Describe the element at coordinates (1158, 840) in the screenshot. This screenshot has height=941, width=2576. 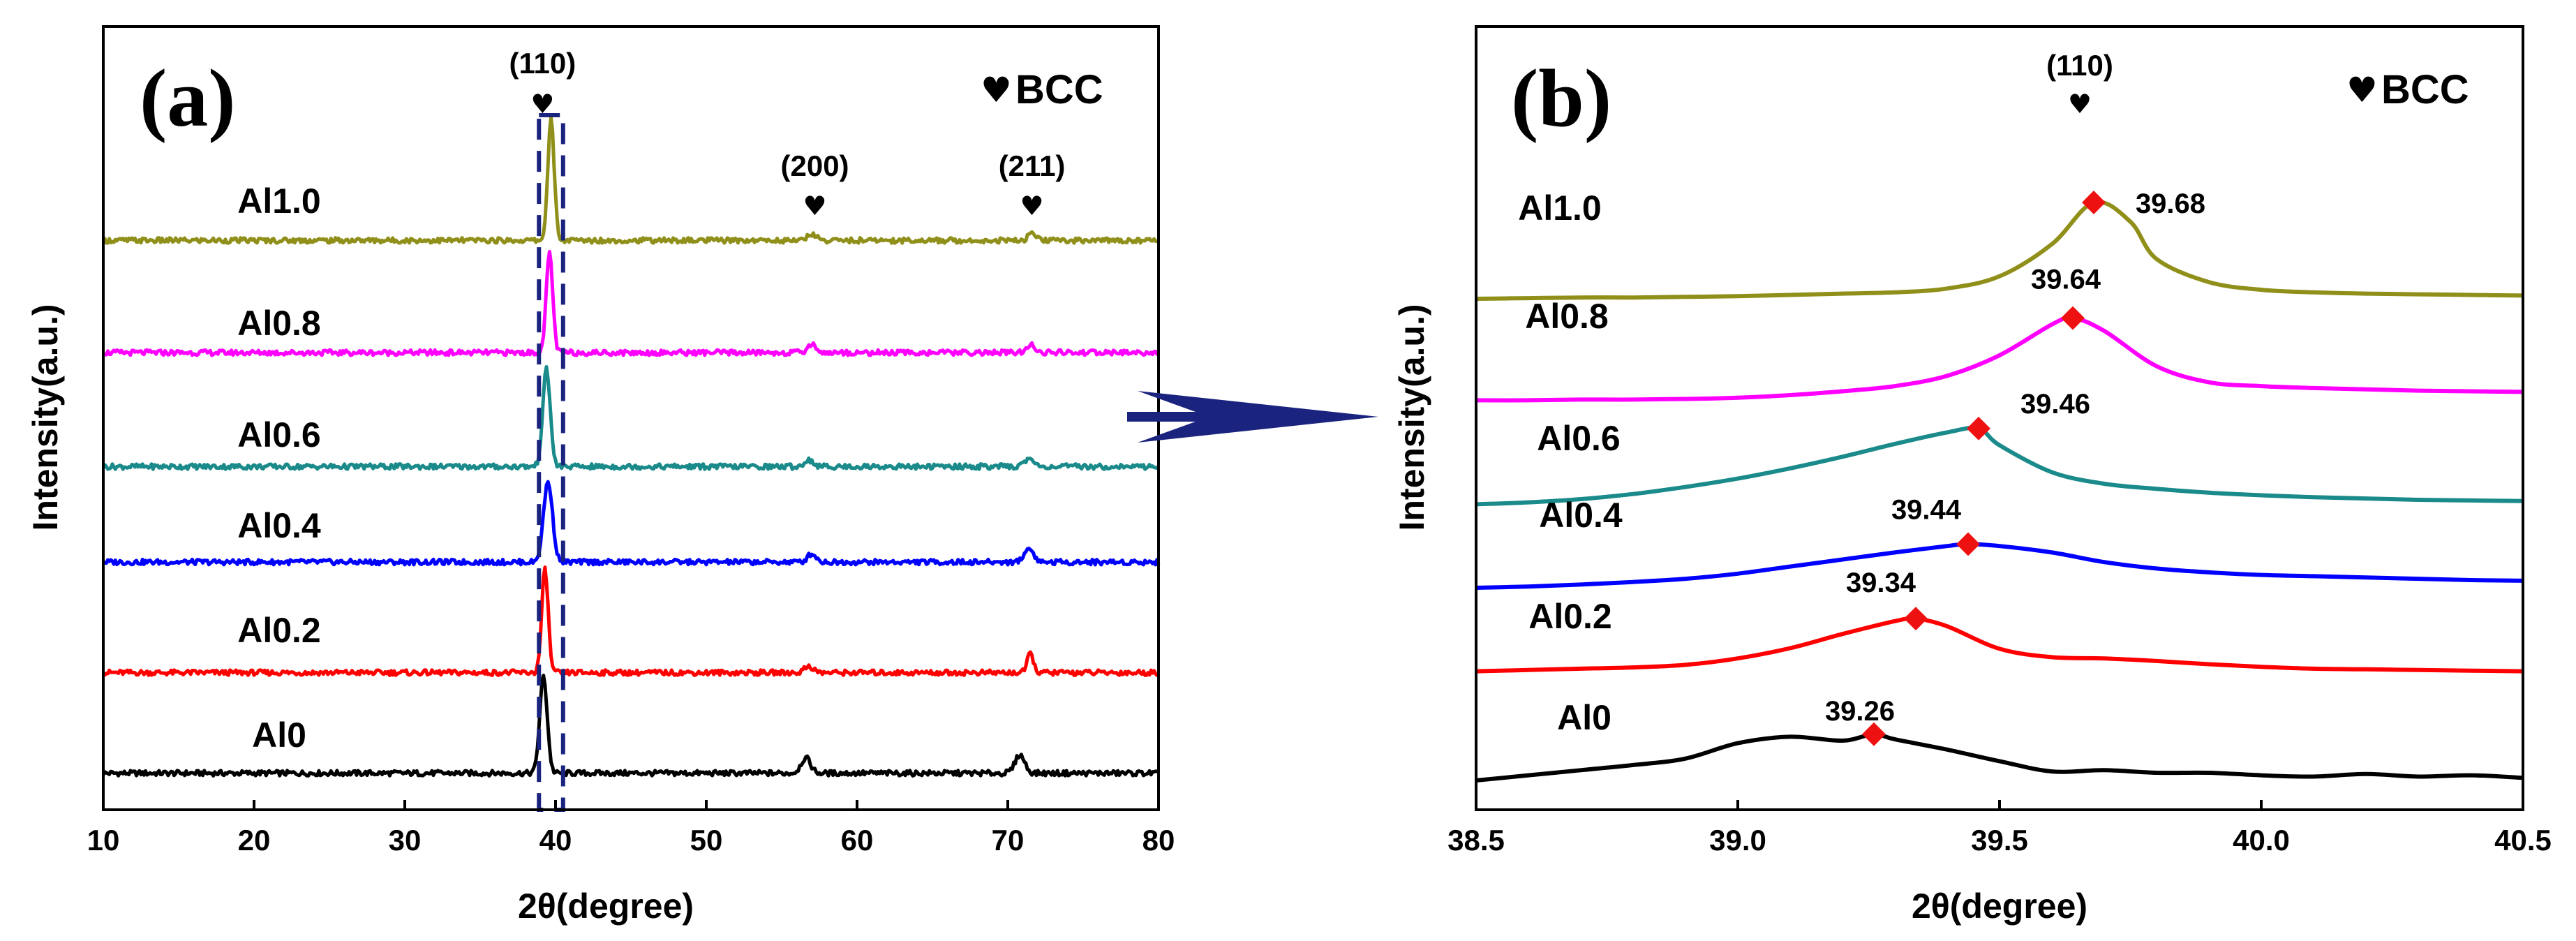
I see `panel-a-x-tick-label: 80` at that location.